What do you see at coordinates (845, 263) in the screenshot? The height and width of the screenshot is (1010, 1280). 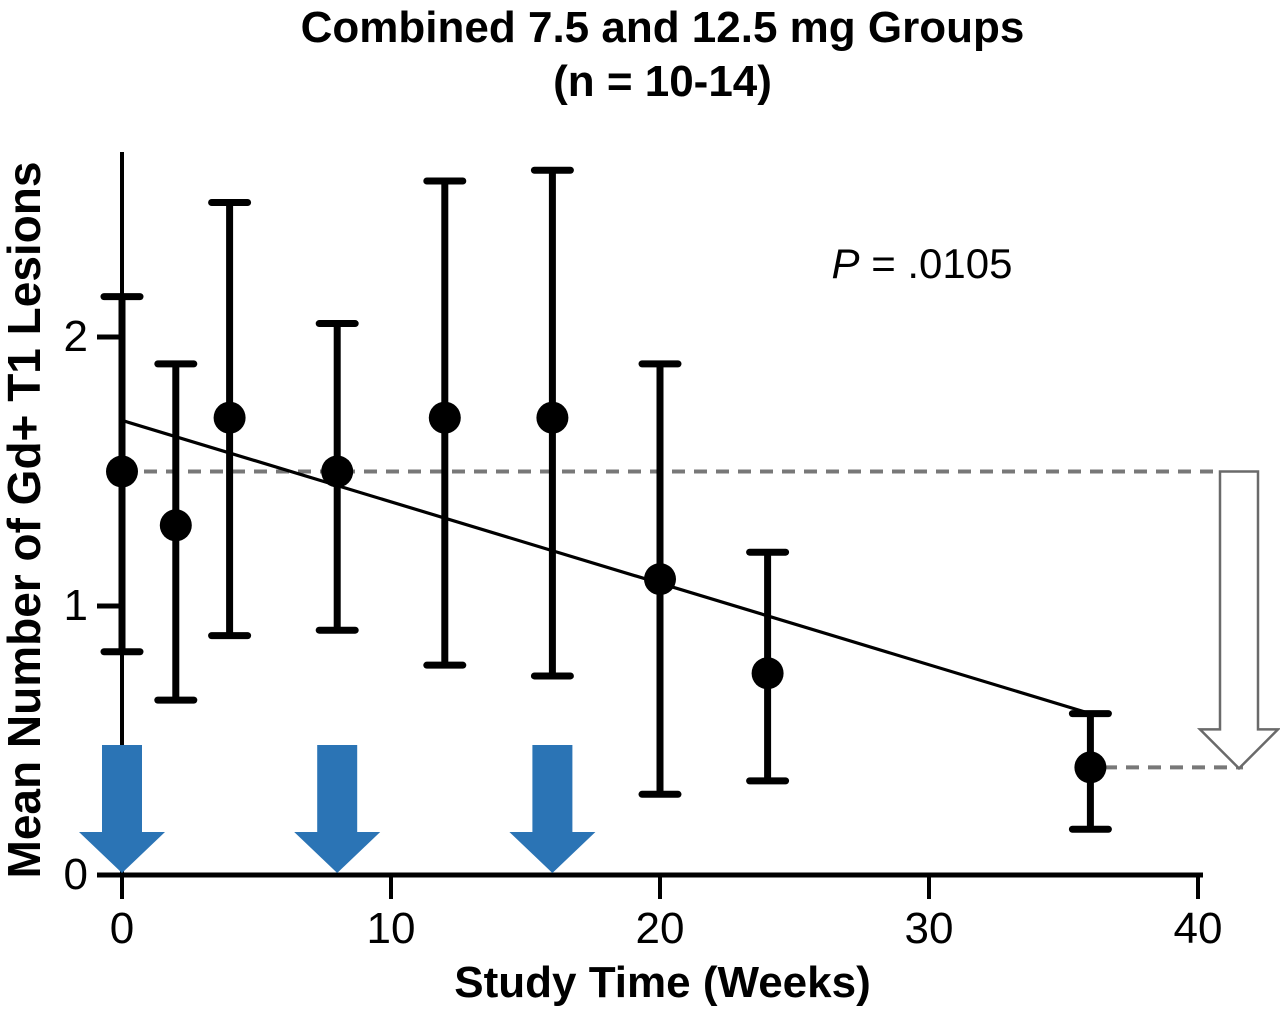 I see `p-value-symbol: P` at bounding box center [845, 263].